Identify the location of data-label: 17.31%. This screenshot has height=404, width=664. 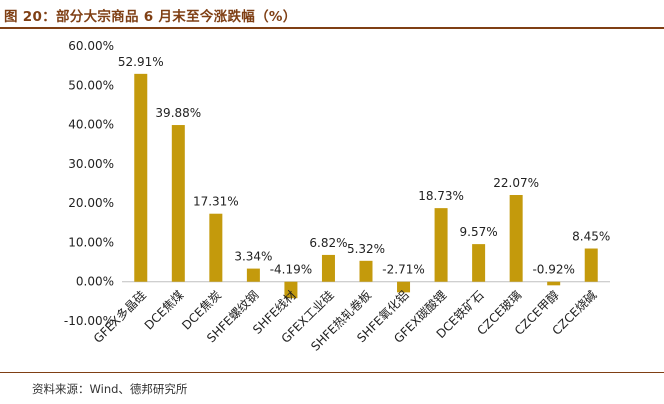
(216, 202).